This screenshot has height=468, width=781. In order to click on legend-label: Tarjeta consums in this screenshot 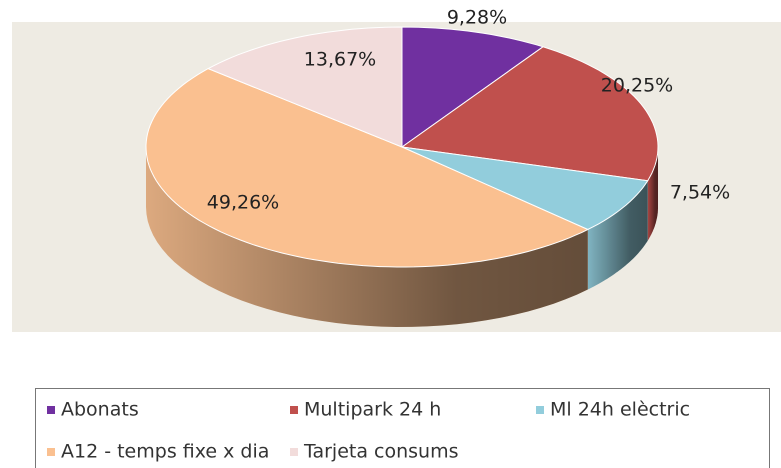, I will do `click(380, 452)`.